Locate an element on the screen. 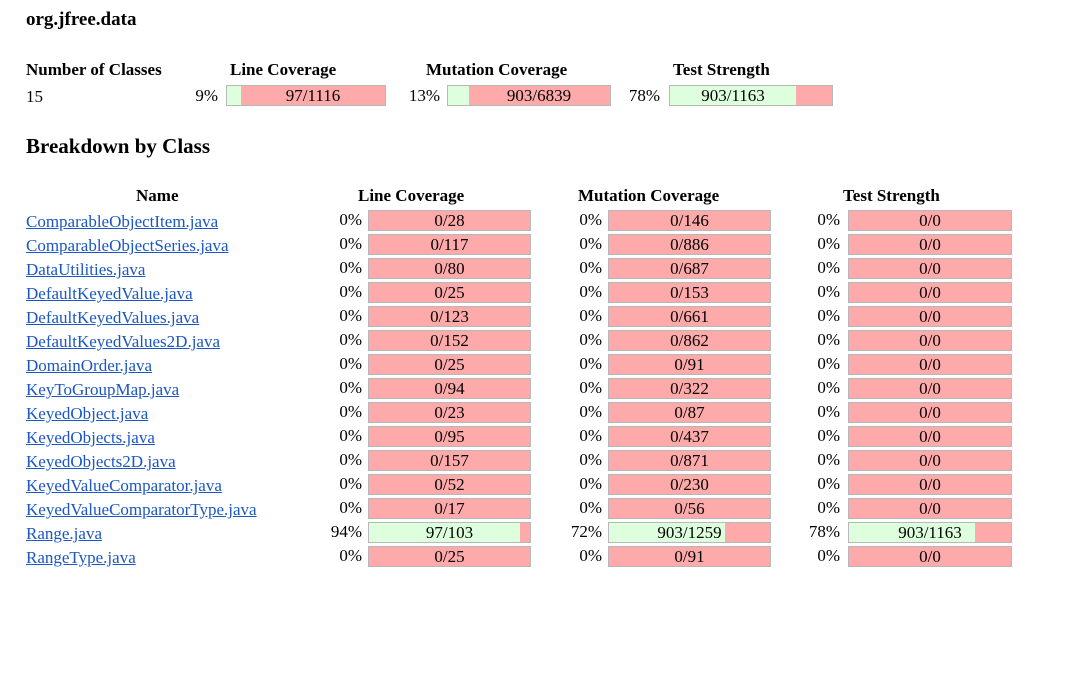 The image size is (1071, 673). row-strength-bar: 903/1163 is located at coordinates (930, 532).